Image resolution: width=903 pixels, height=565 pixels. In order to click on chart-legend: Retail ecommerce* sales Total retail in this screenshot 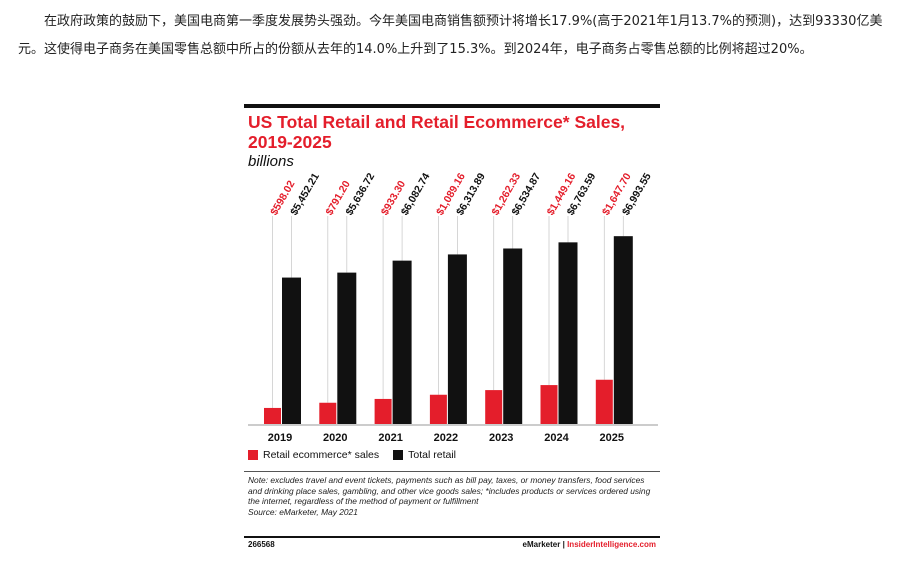, I will do `click(352, 455)`.